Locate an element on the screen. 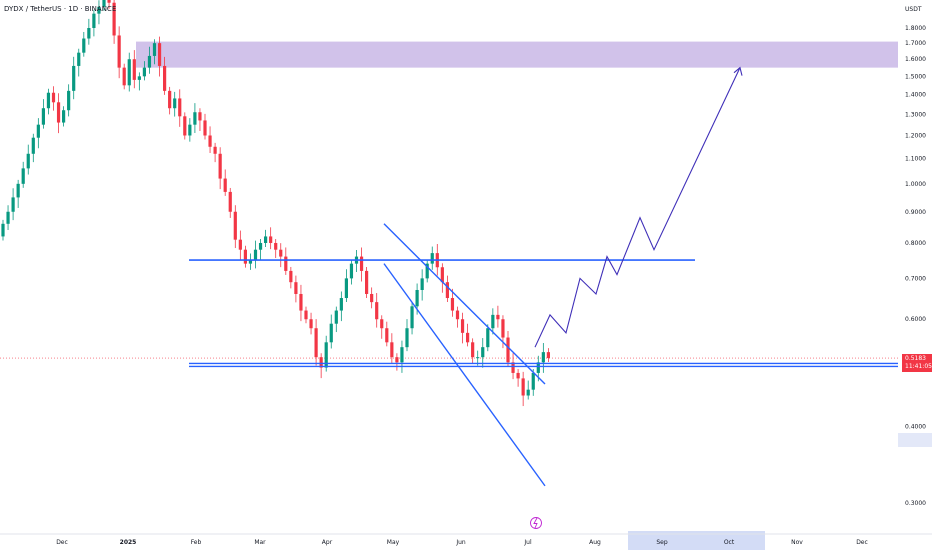  y-tick-label: 0.8000 is located at coordinates (915, 243).